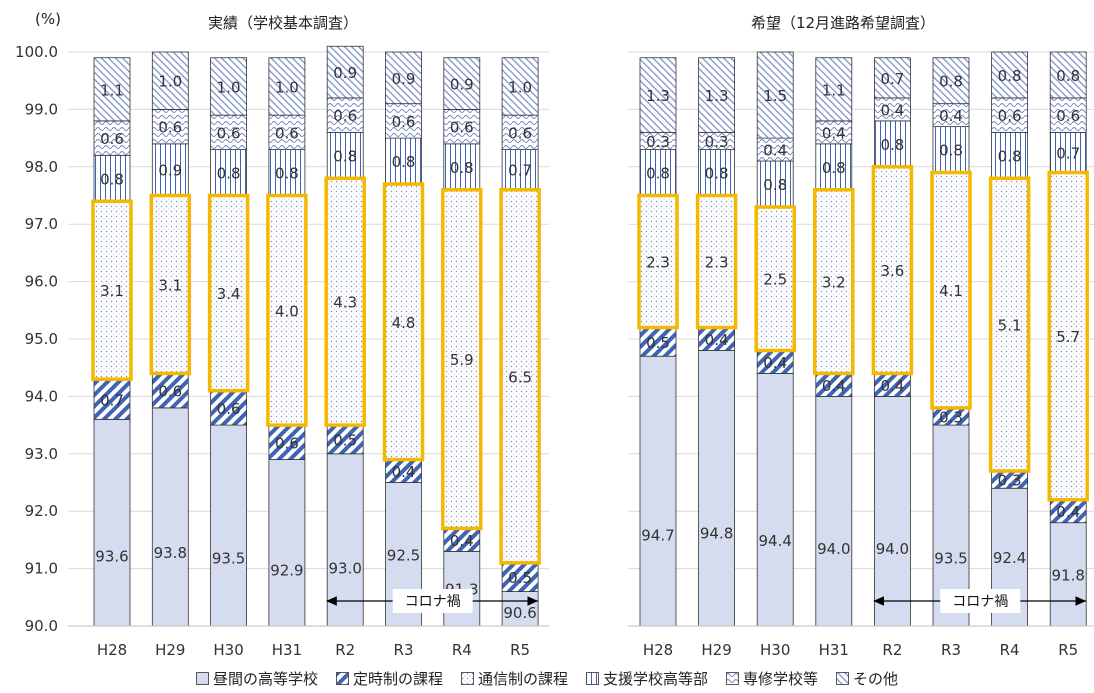  Describe the element at coordinates (467, 678) in the screenshot. I see `legend-swatch-correspondence` at that location.